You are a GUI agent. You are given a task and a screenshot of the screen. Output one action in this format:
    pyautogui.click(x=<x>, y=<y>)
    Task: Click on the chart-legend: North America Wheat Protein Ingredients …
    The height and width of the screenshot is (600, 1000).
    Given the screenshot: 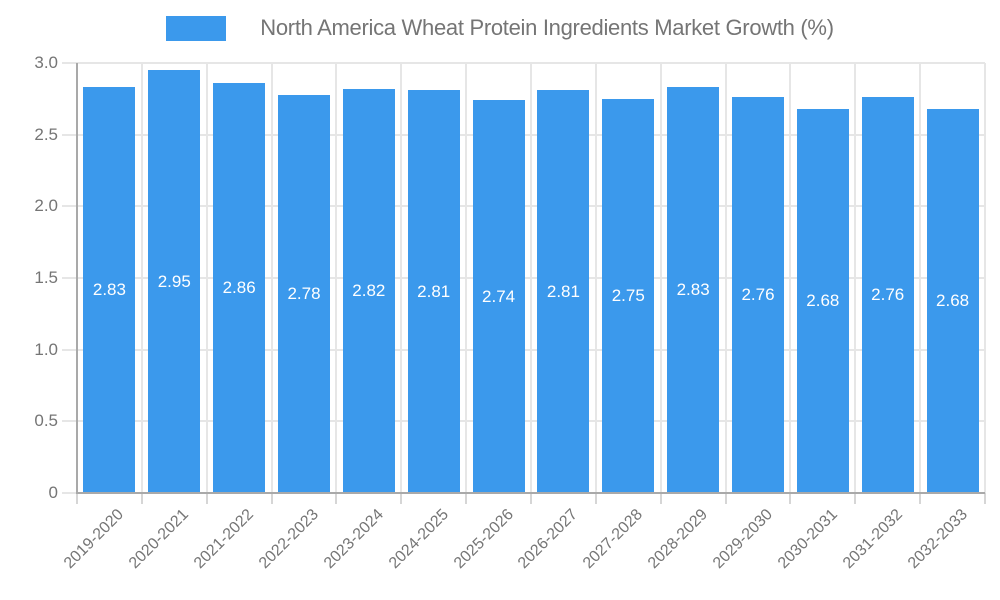 What is the action you would take?
    pyautogui.click(x=500, y=28)
    